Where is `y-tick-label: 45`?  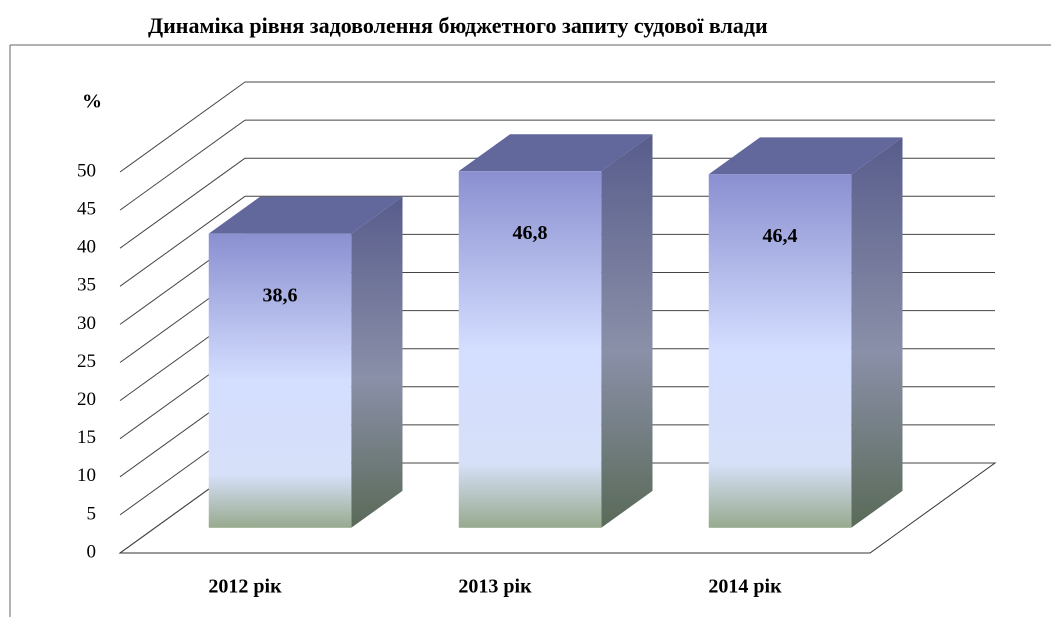 y-tick-label: 45 is located at coordinates (86, 208).